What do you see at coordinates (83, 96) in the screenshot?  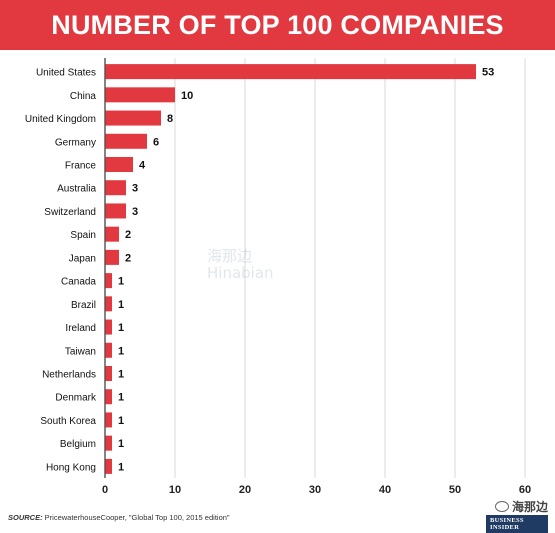 I see `category-label: China` at bounding box center [83, 96].